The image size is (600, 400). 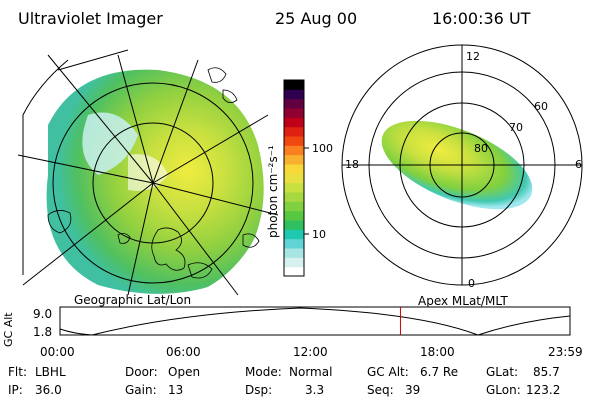 I want to click on altitude-tick-9: 9.0, so click(x=42, y=314).